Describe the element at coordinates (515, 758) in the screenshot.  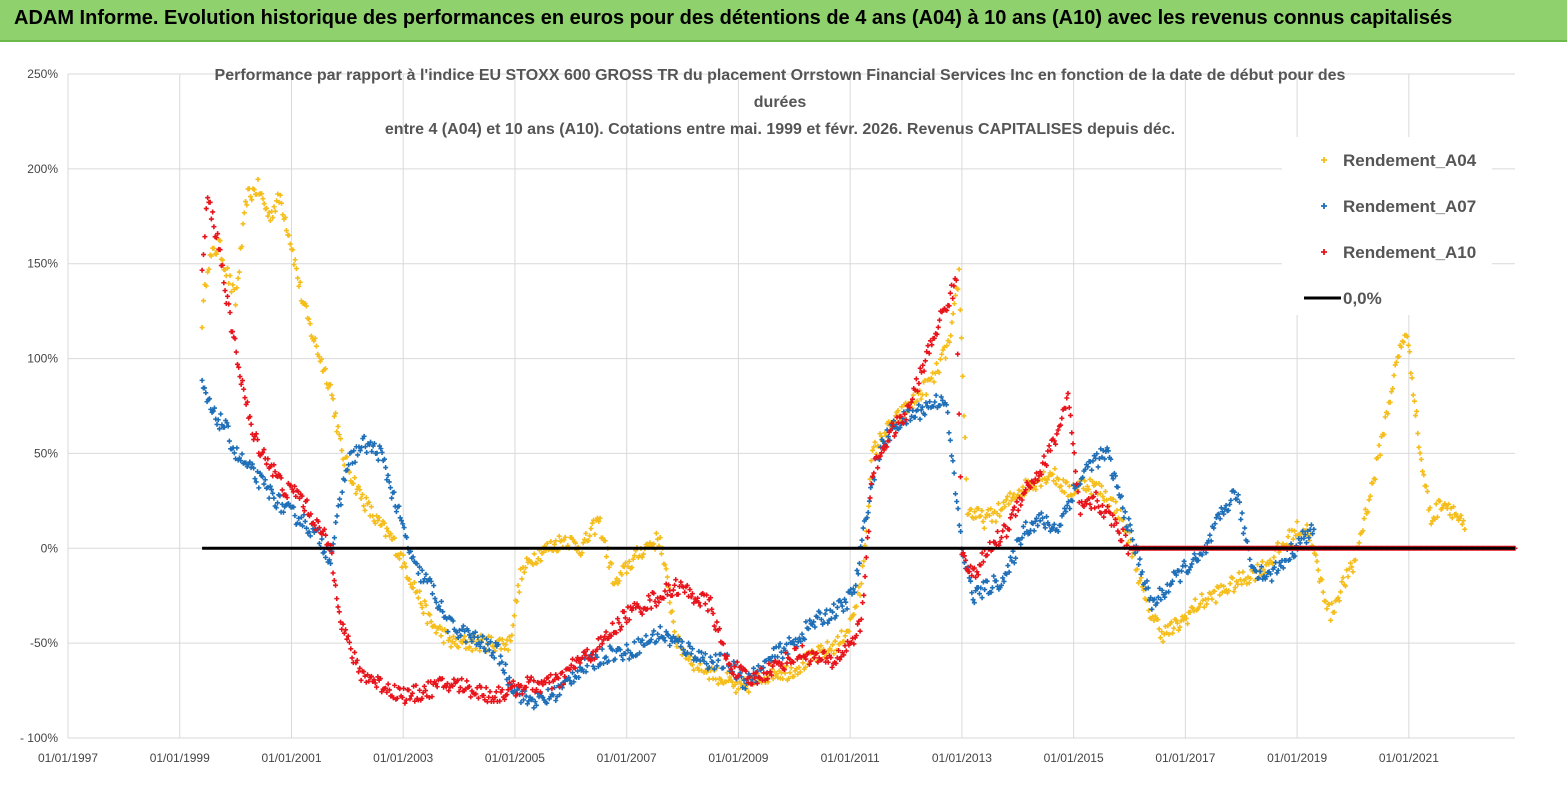
I see `x-tick-label: 01/01/2005` at that location.